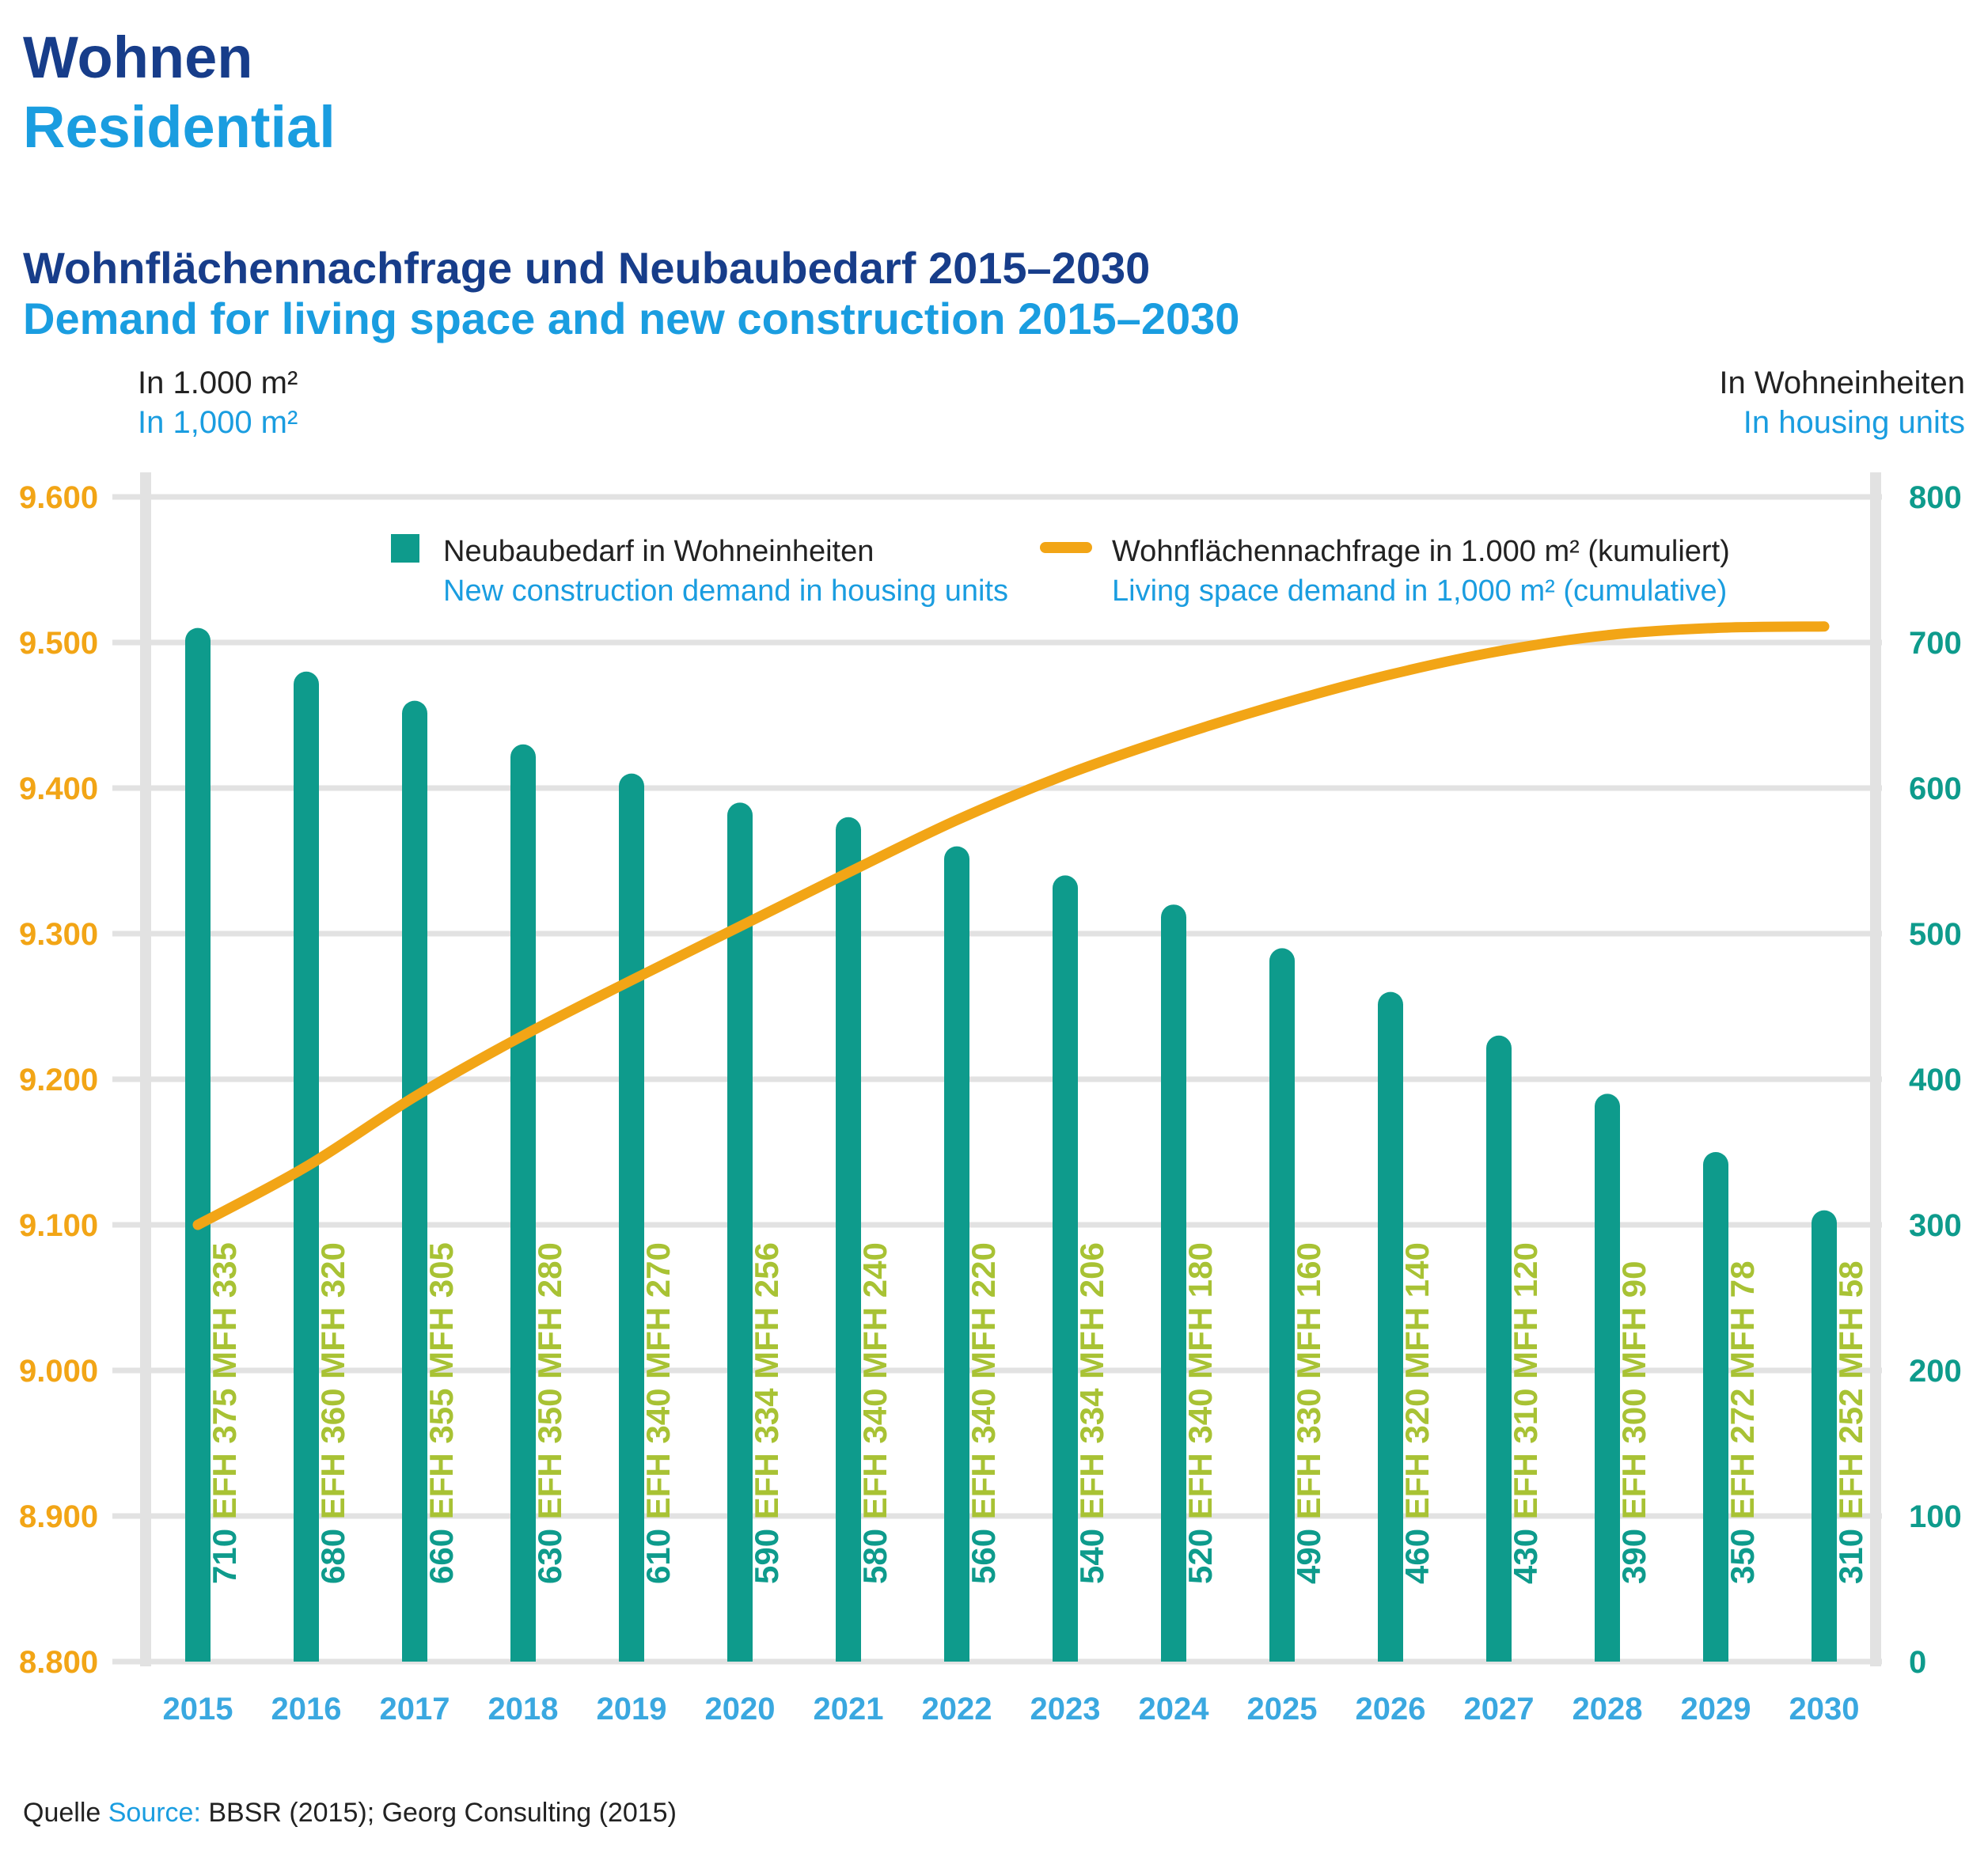 This screenshot has height=1861, width=1988. I want to click on bar-label: 680 EFH 360 MFH 320, so click(332, 1413).